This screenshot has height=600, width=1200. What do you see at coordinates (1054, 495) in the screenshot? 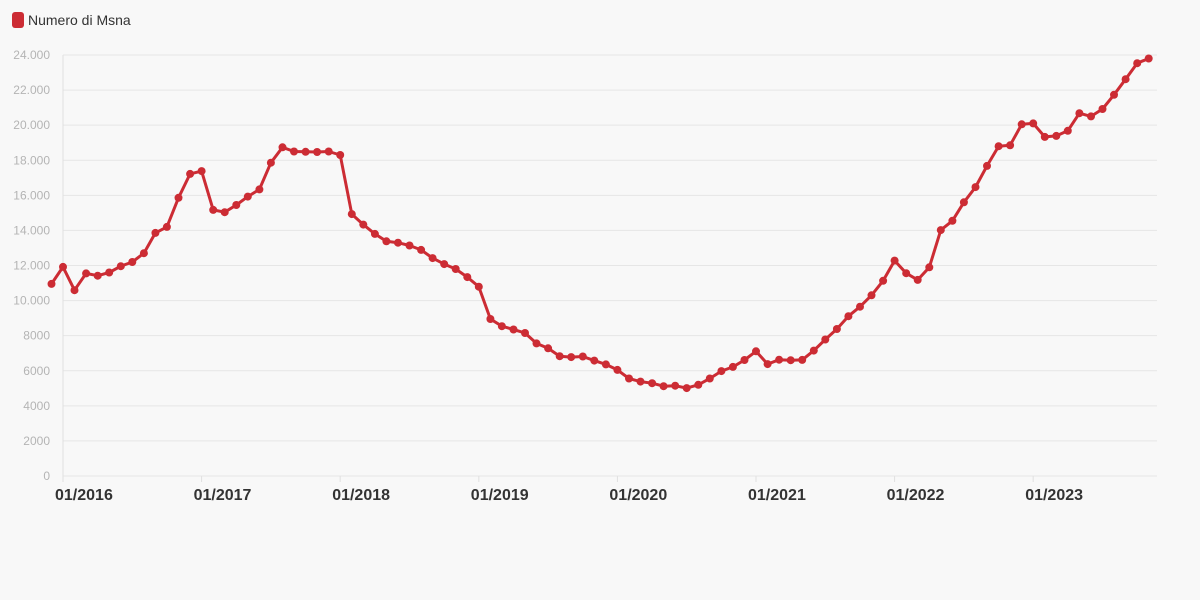
I see `x-tick-label: 01/2023` at bounding box center [1054, 495].